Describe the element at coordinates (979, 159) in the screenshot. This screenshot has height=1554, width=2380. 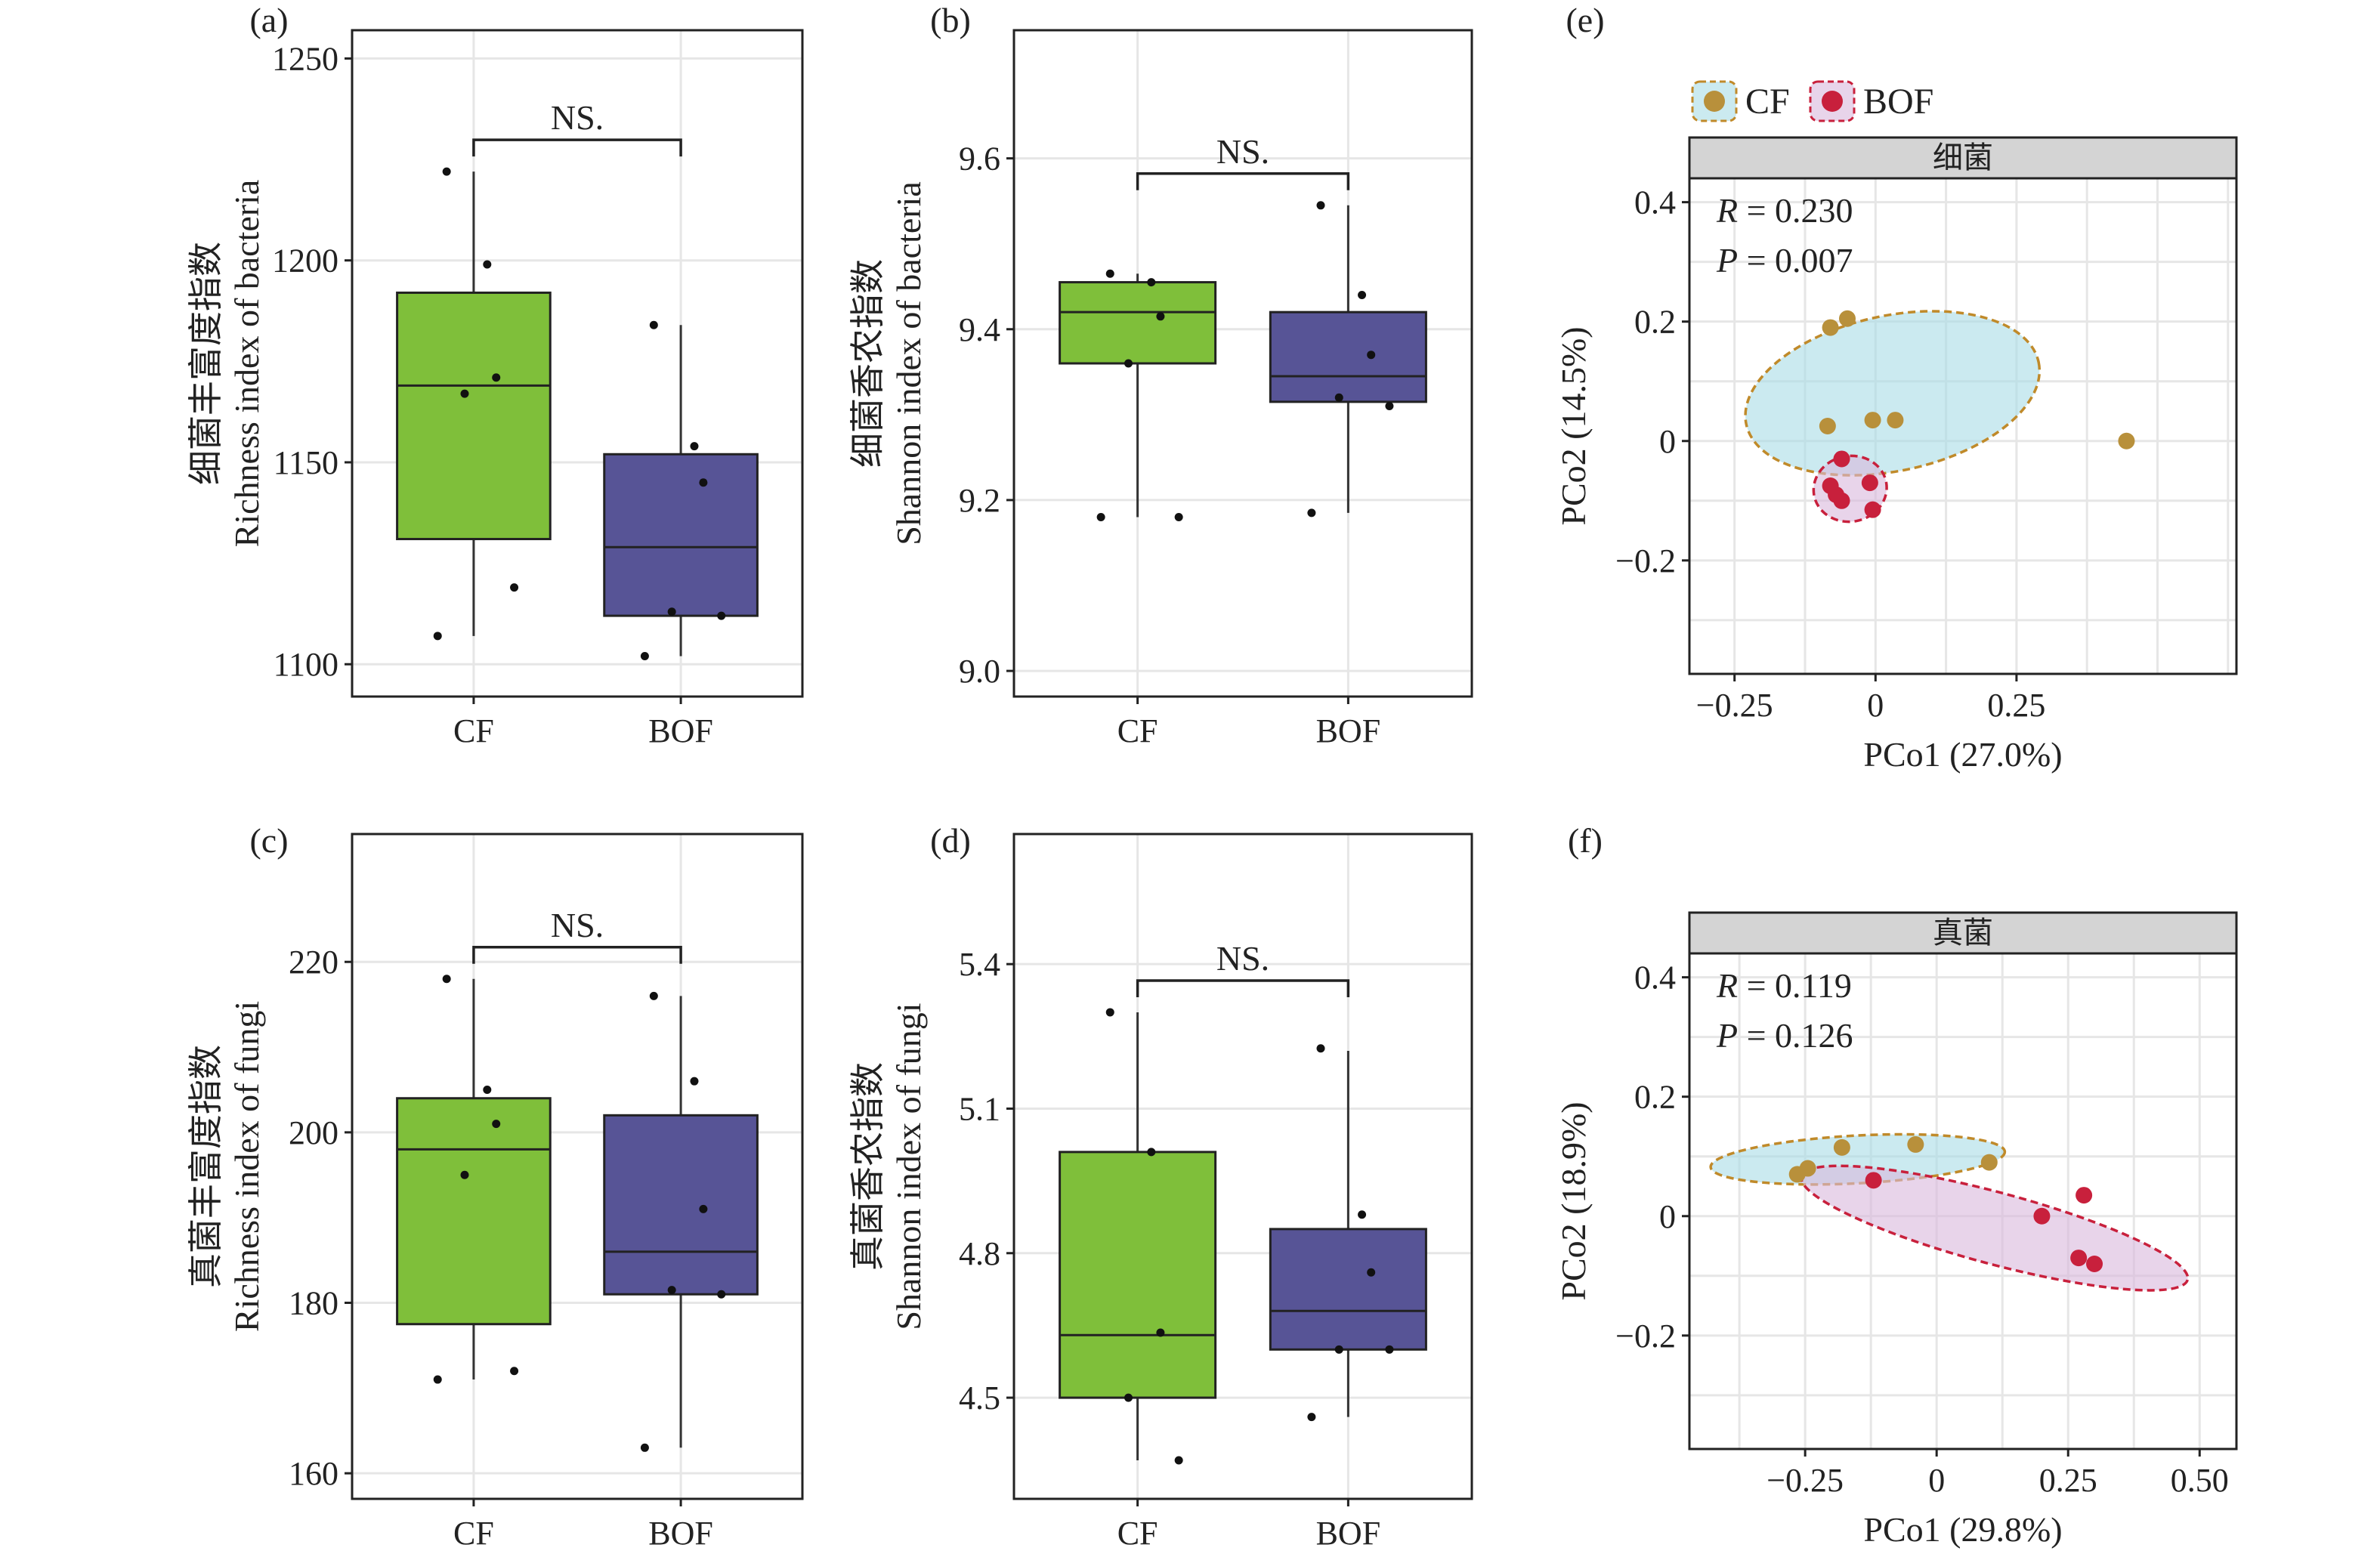
I see `ytick-label: 9.6` at that location.